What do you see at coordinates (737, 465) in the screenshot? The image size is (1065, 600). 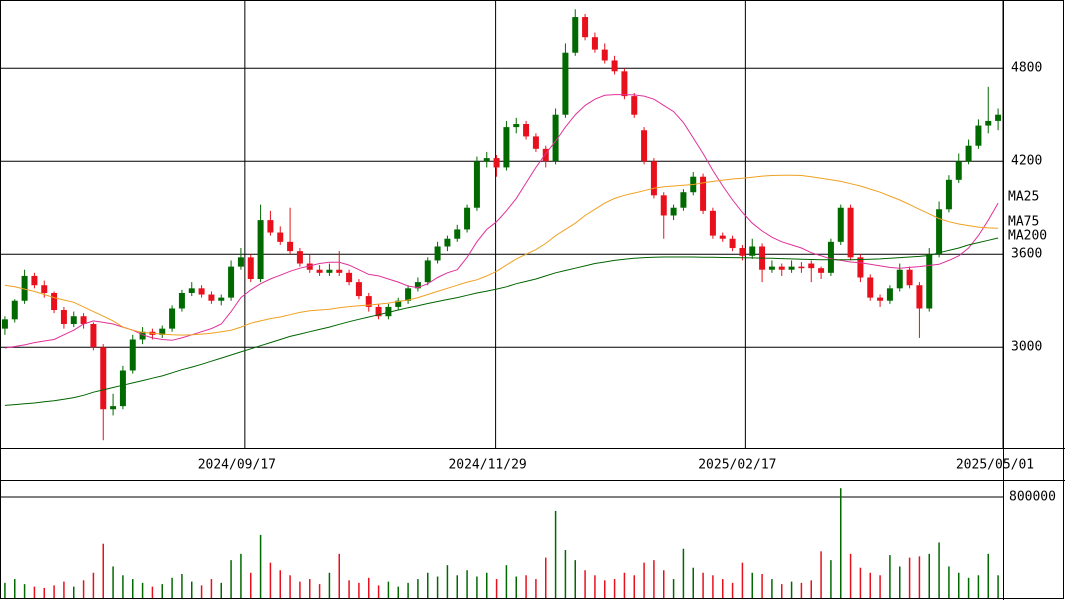 I see `x-tick-label: 2025/02/17` at bounding box center [737, 465].